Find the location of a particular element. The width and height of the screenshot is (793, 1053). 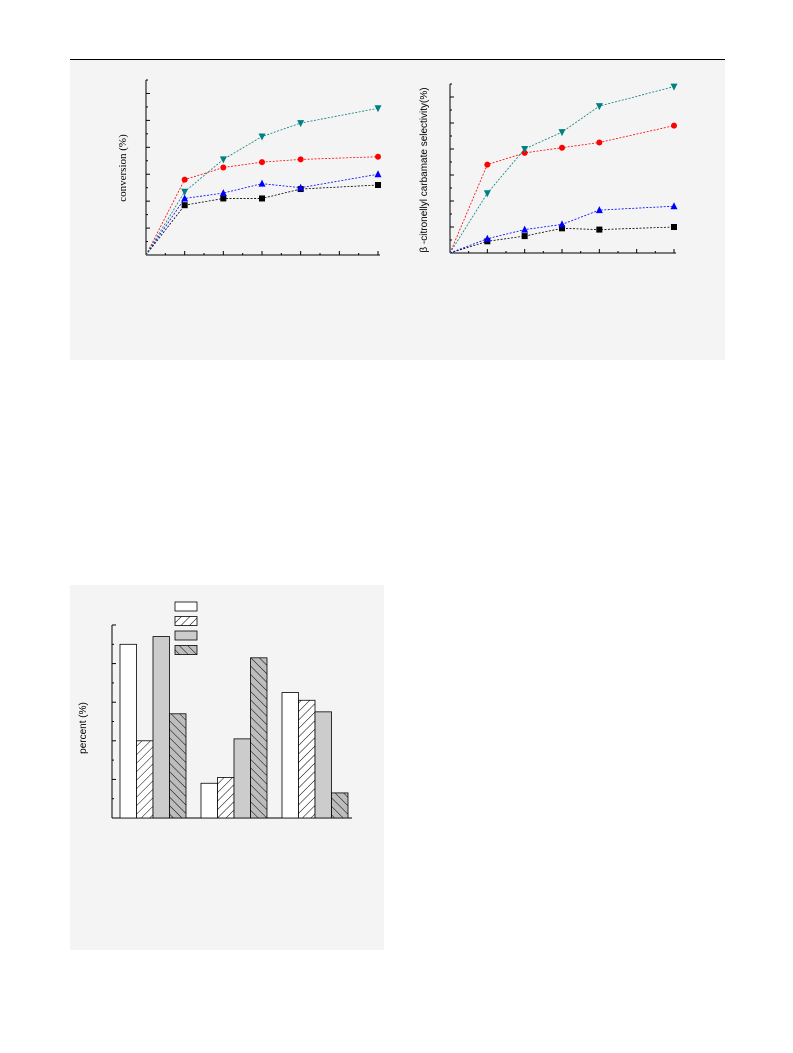

percent-bar-chart: percent (%) is located at coordinates (215, 710).